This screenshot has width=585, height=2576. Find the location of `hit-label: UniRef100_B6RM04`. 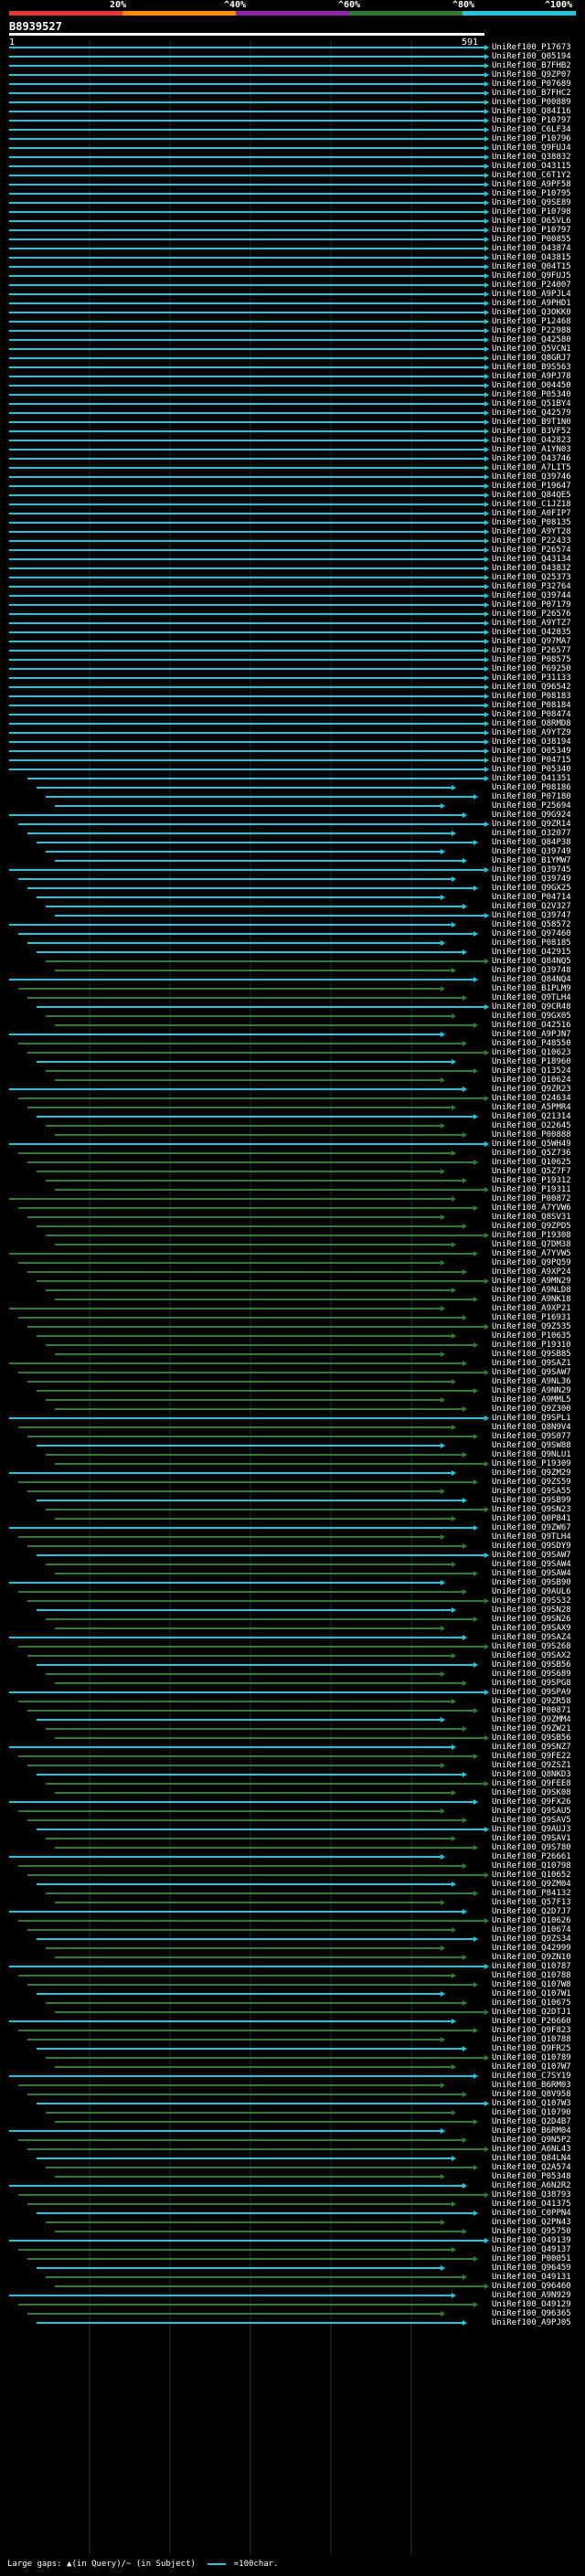

hit-label: UniRef100_B6RM04 is located at coordinates (532, 2131).